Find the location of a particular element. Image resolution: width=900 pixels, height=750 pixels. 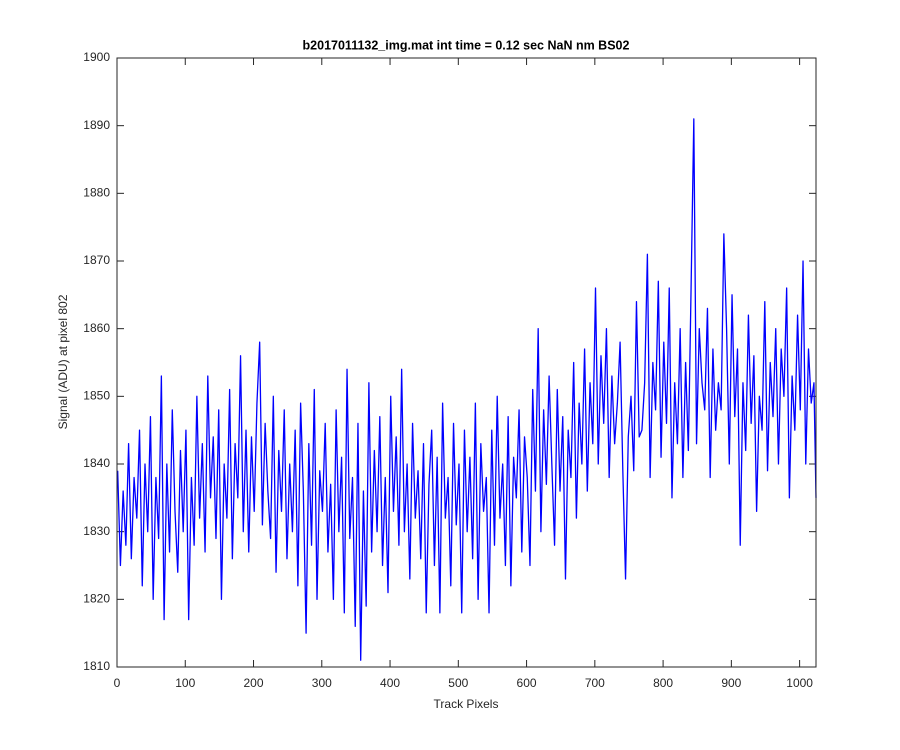

x-tick-label: 100 is located at coordinates (185, 683).